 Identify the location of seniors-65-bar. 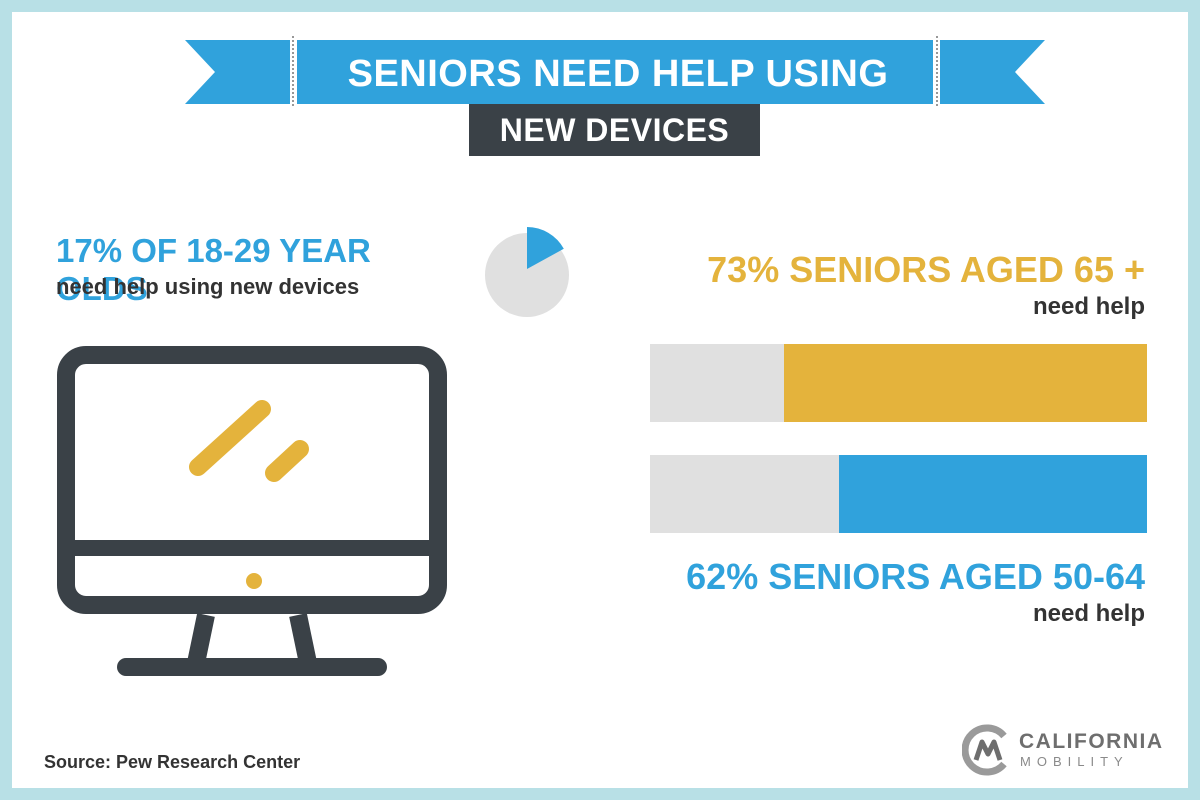
(898, 383).